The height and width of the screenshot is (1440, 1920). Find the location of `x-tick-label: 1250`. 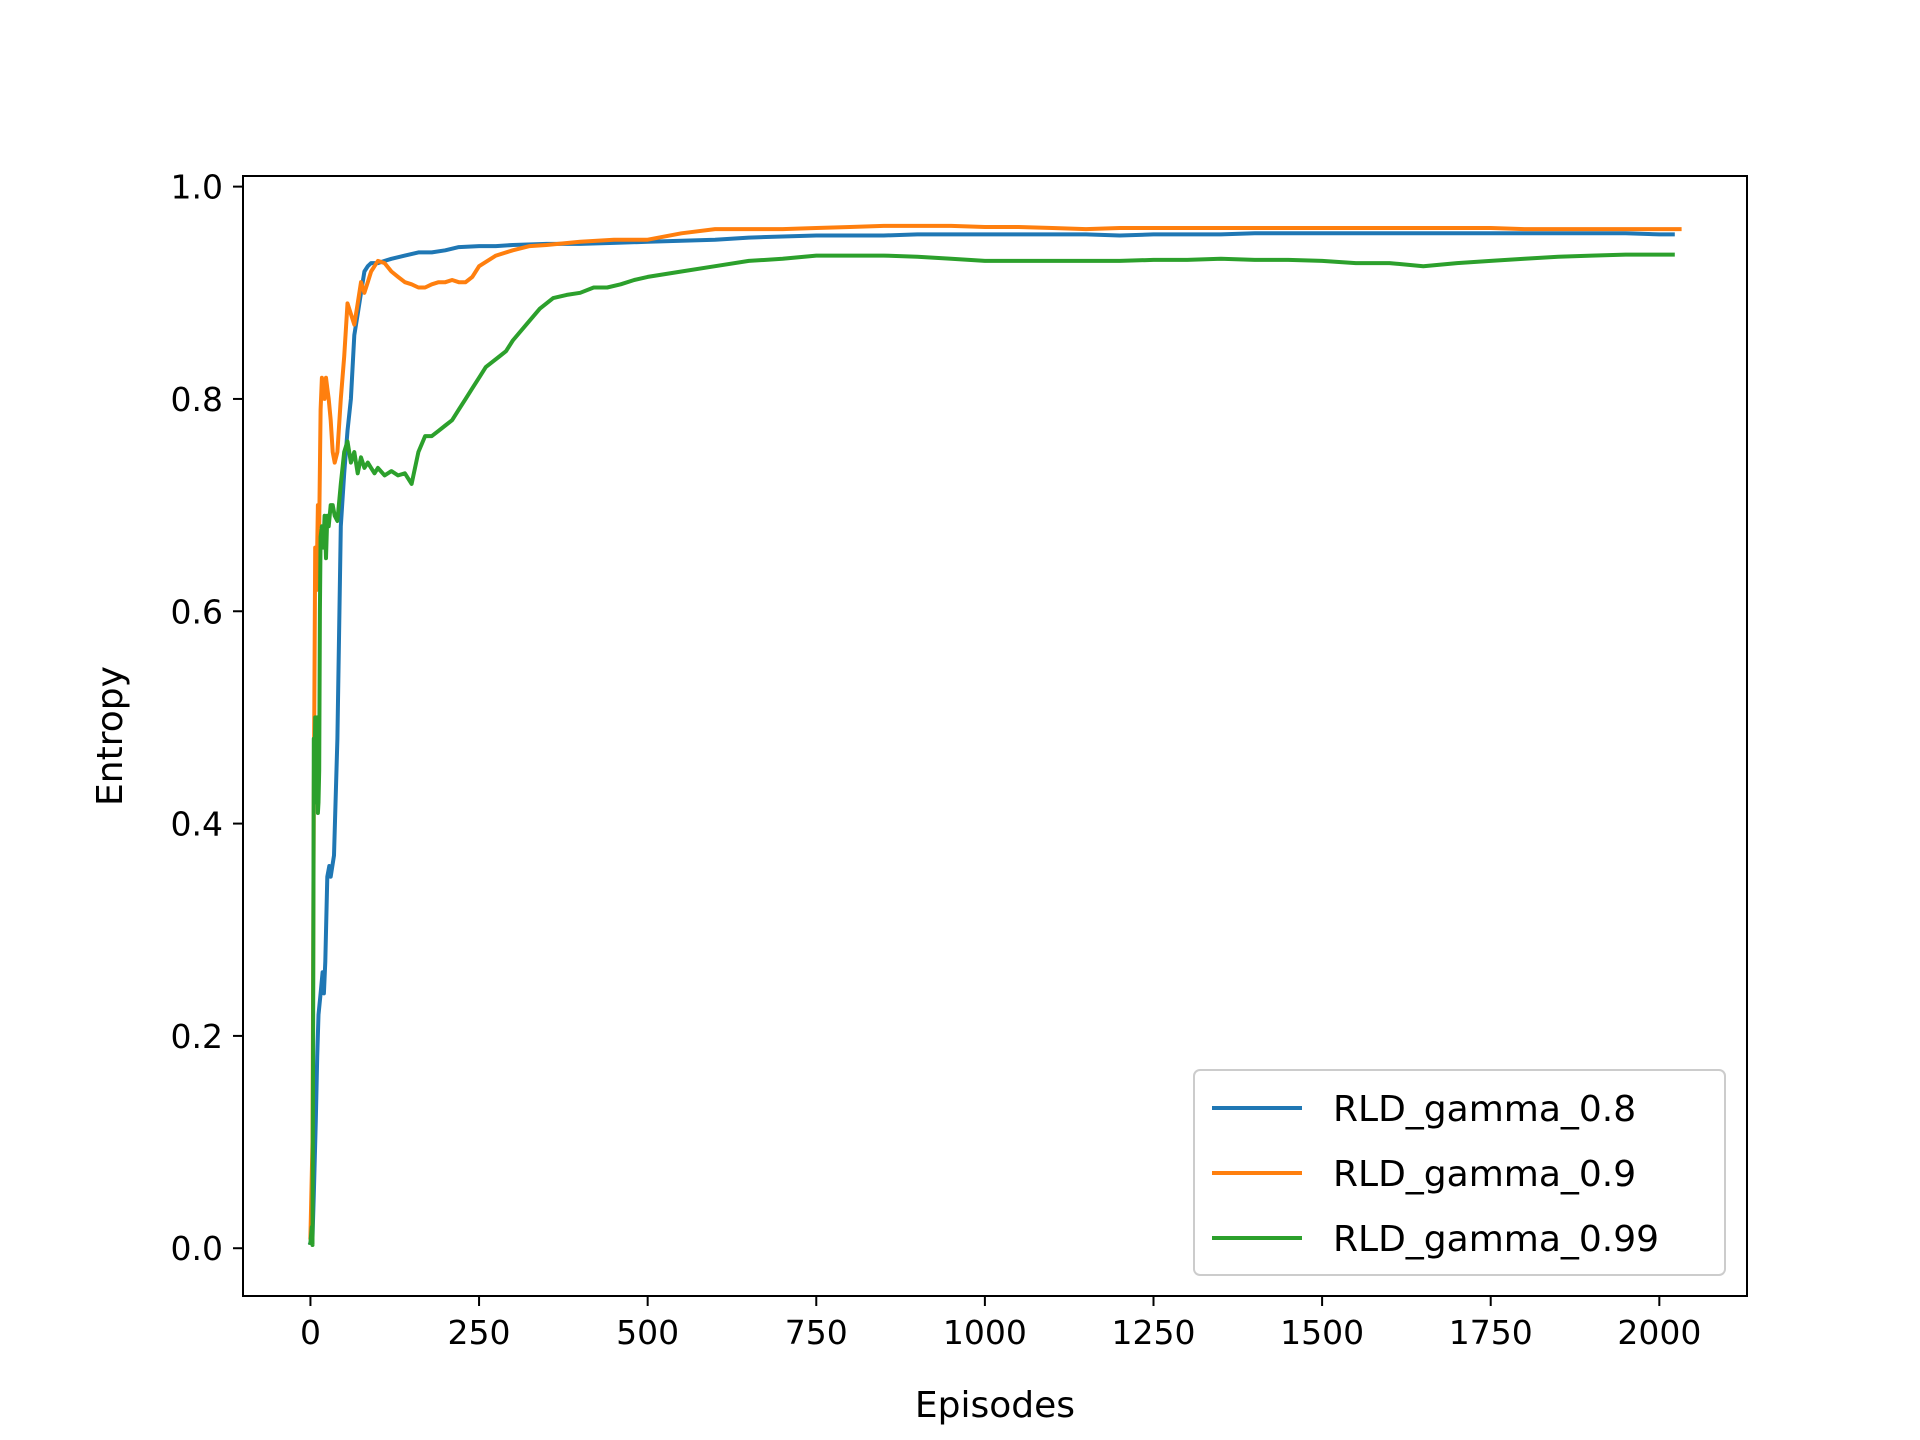

x-tick-label: 1250 is located at coordinates (1154, 1332).